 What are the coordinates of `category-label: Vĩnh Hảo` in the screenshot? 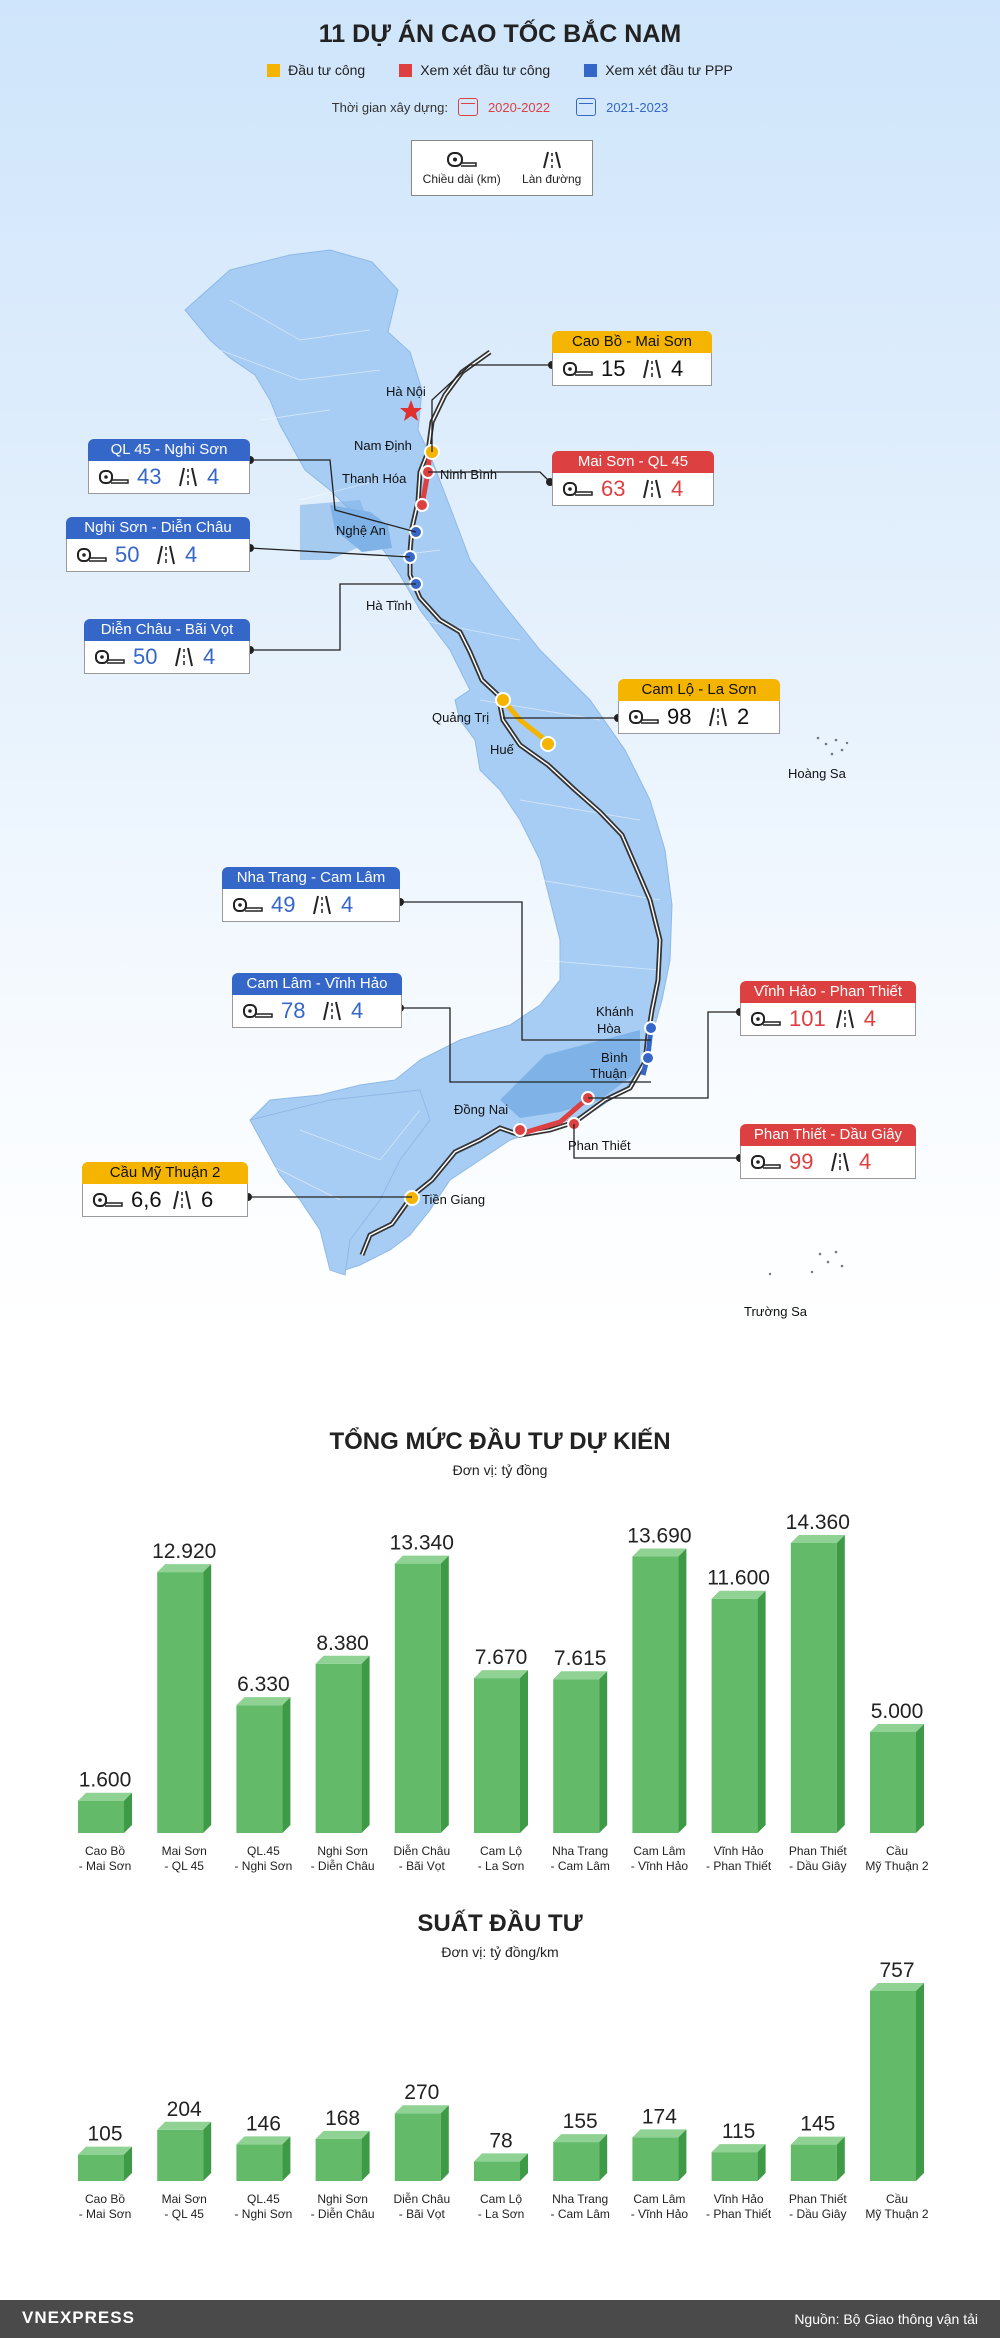 It's located at (739, 2199).